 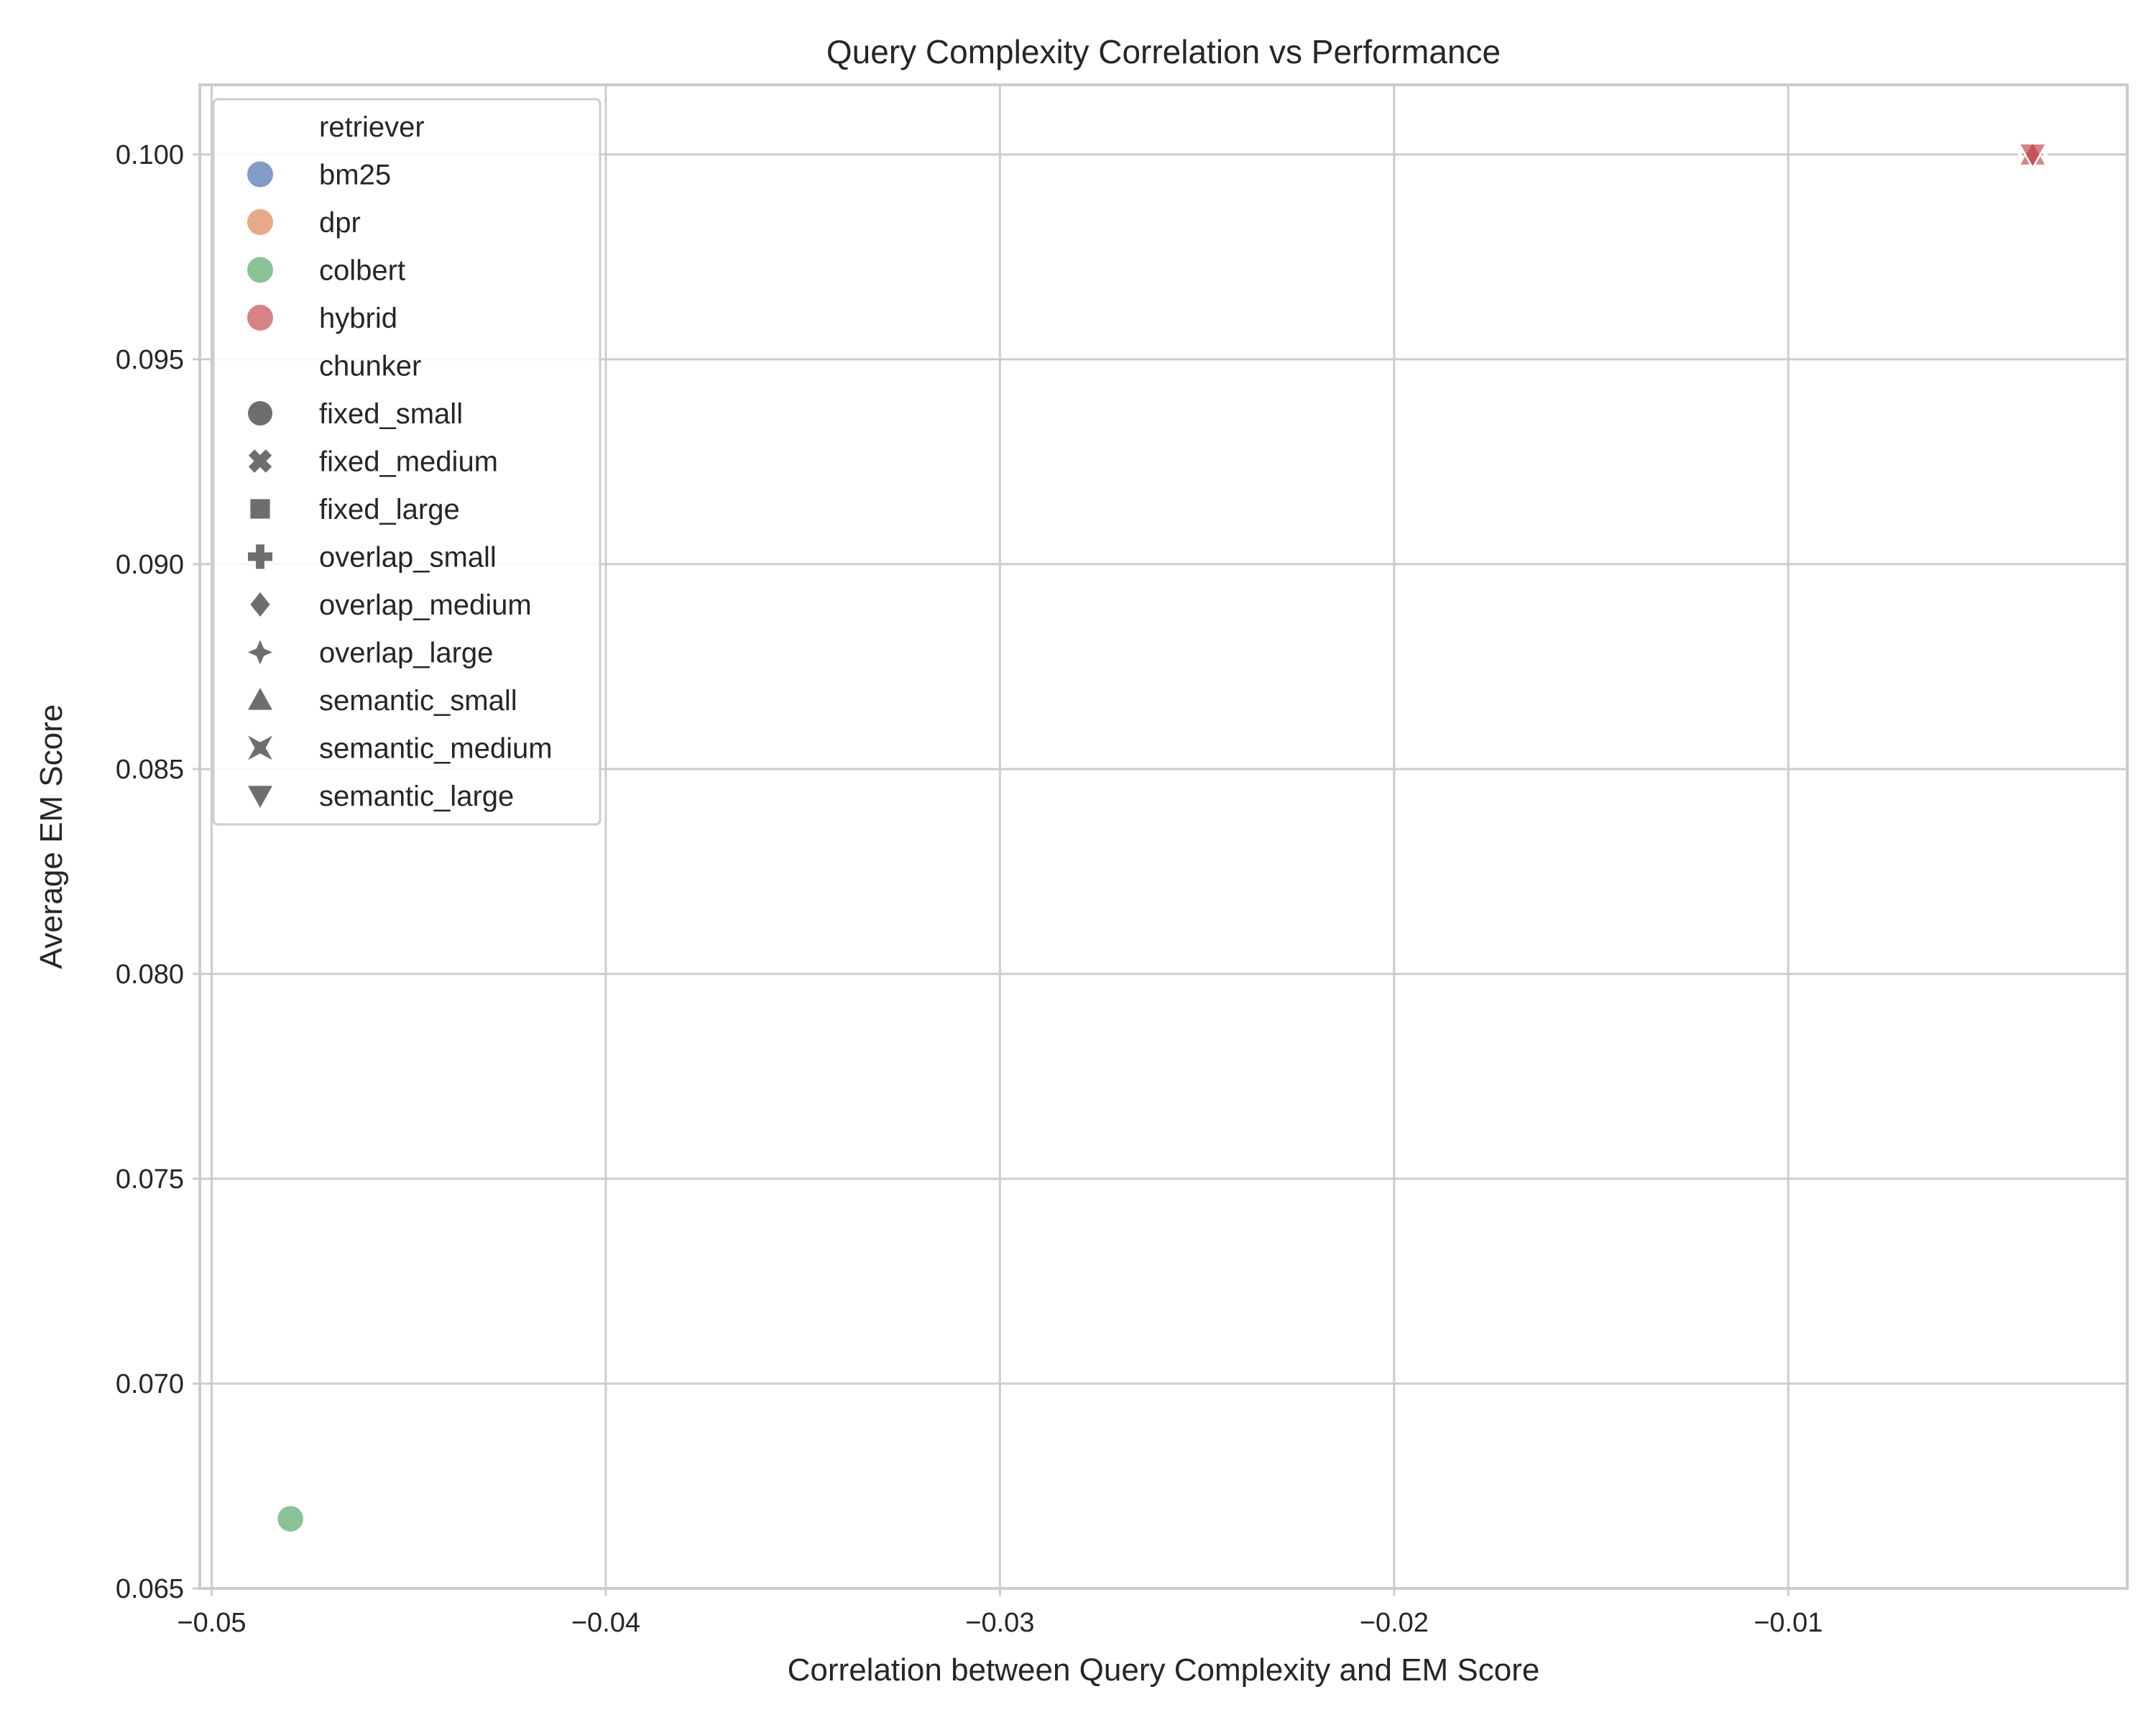 I want to click on y-tick-label: 0.070, so click(x=150, y=1384).